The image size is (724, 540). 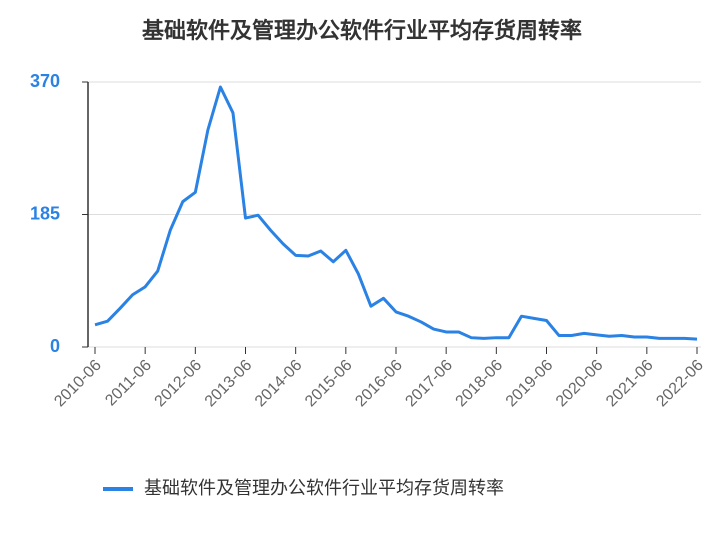 I want to click on x-tick-label: 2022-06, so click(x=680, y=384).